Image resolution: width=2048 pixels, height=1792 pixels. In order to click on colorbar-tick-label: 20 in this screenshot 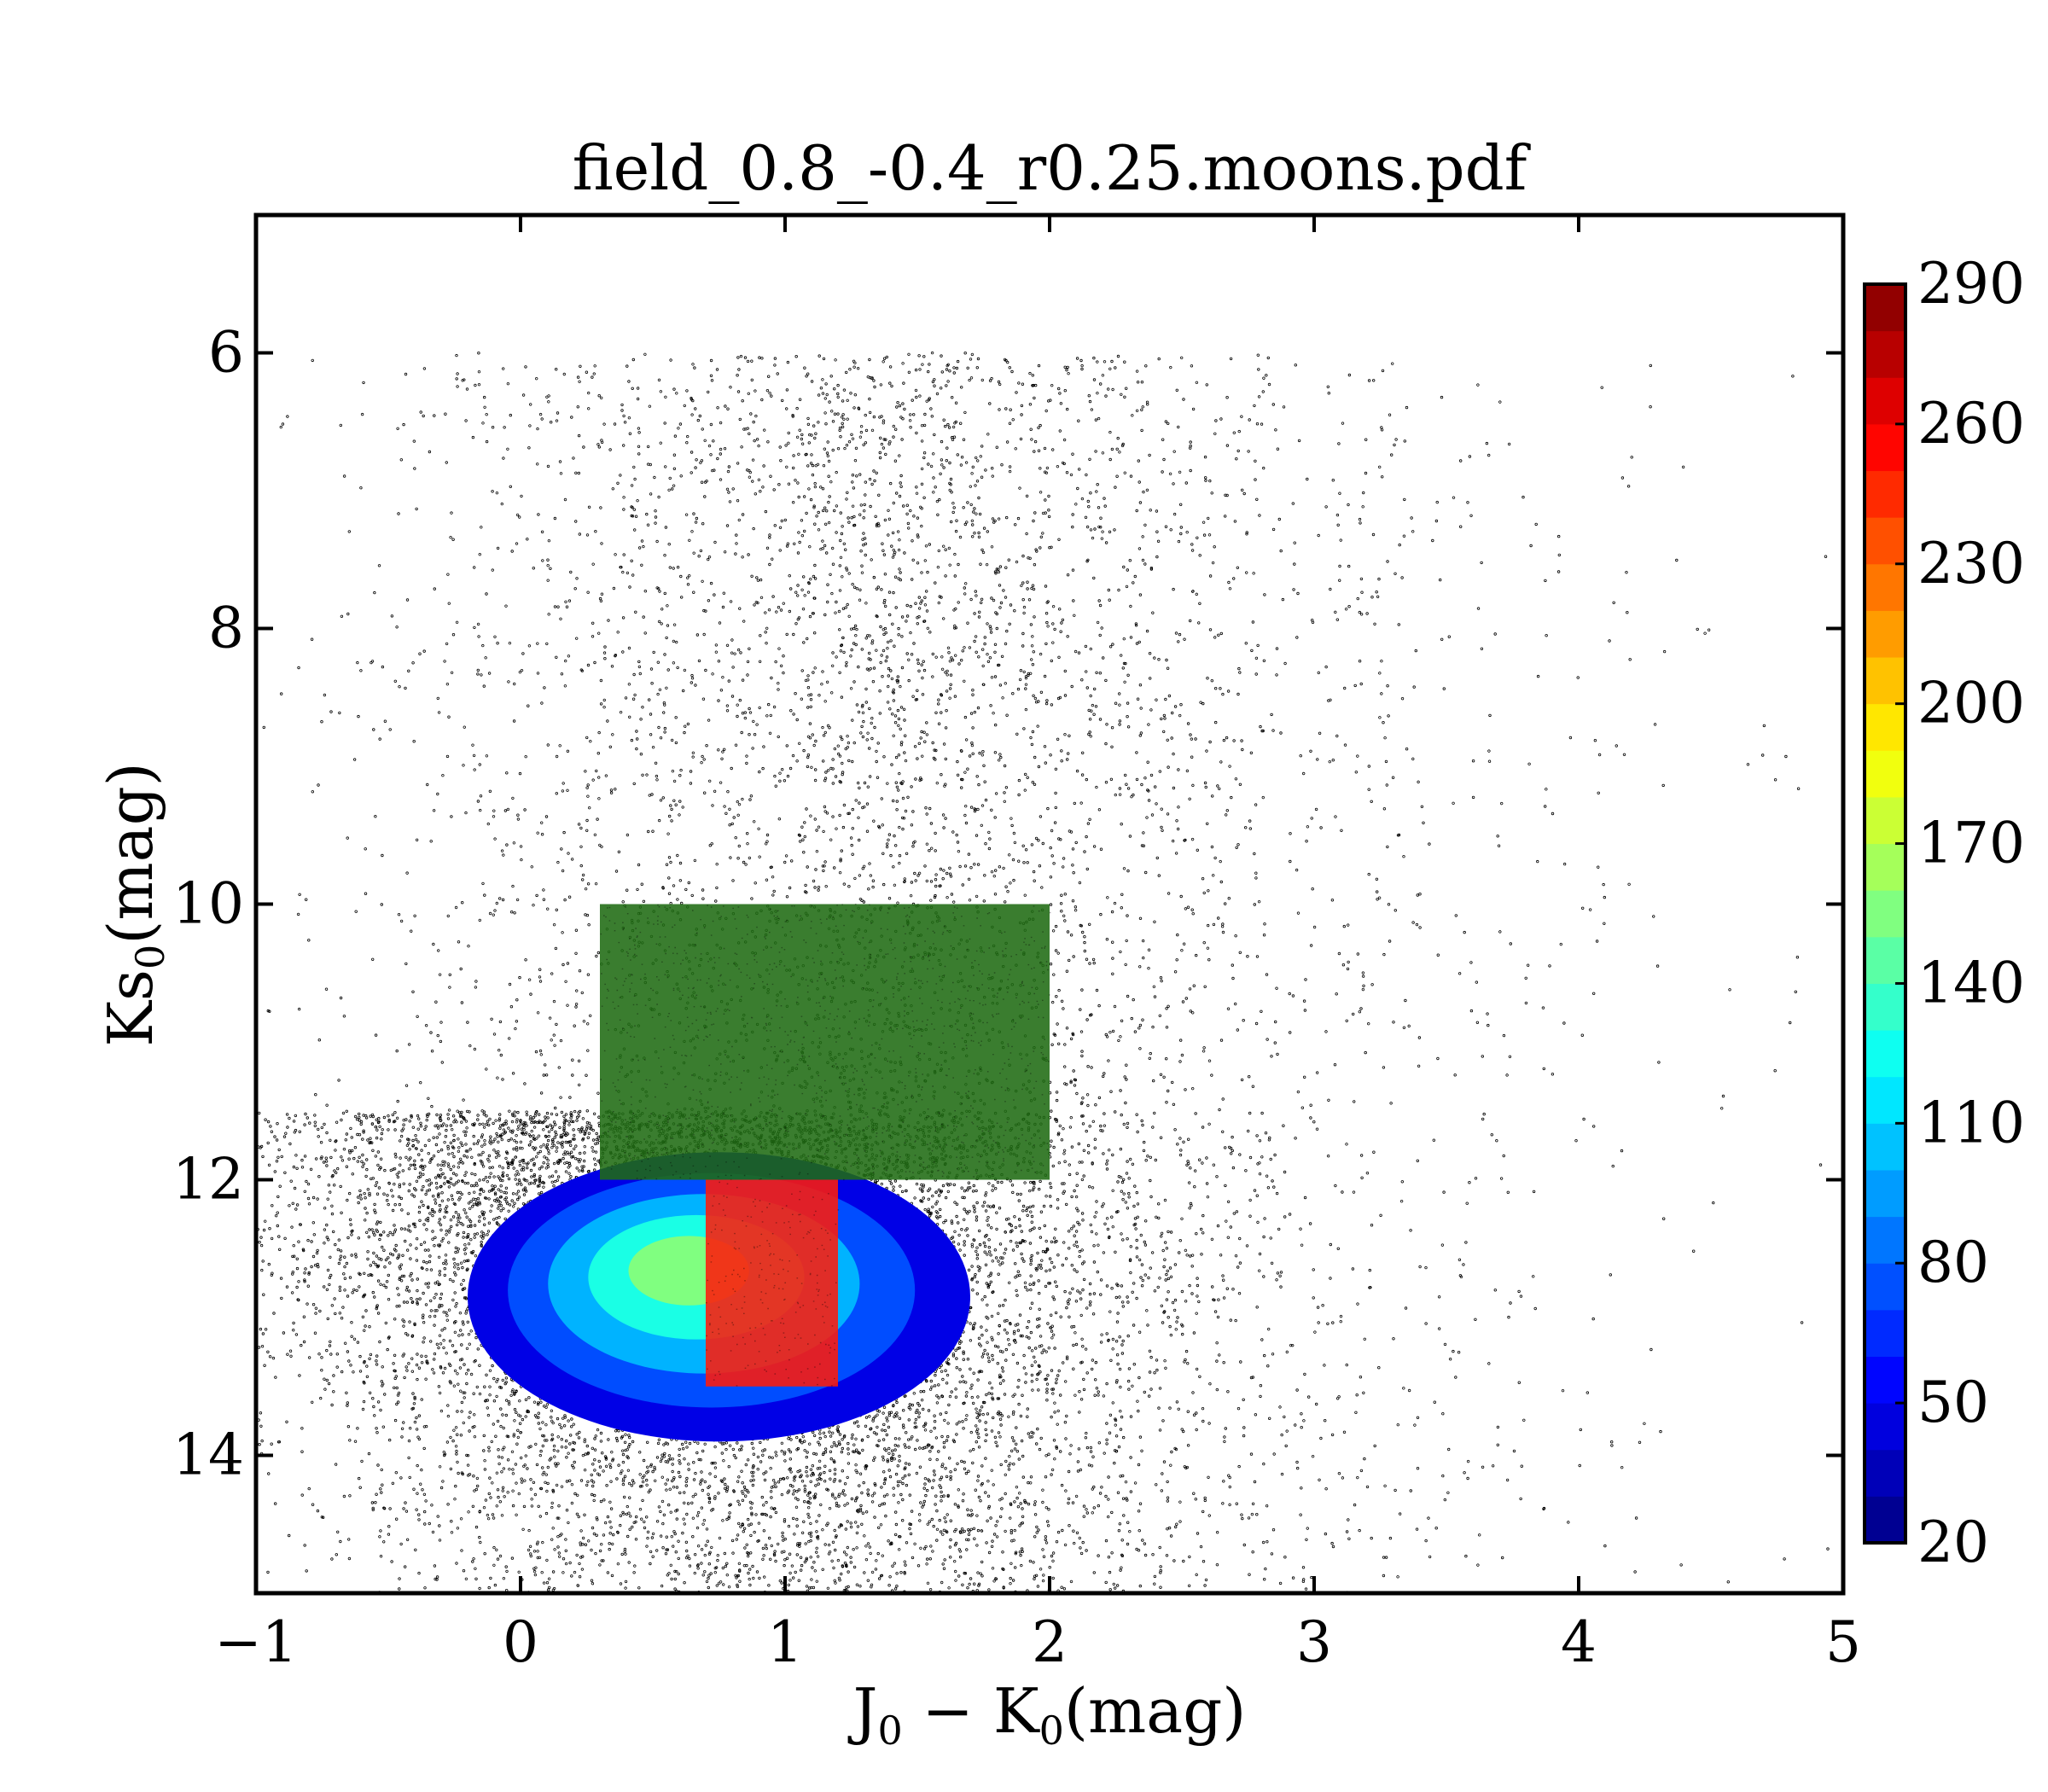, I will do `click(1953, 1542)`.